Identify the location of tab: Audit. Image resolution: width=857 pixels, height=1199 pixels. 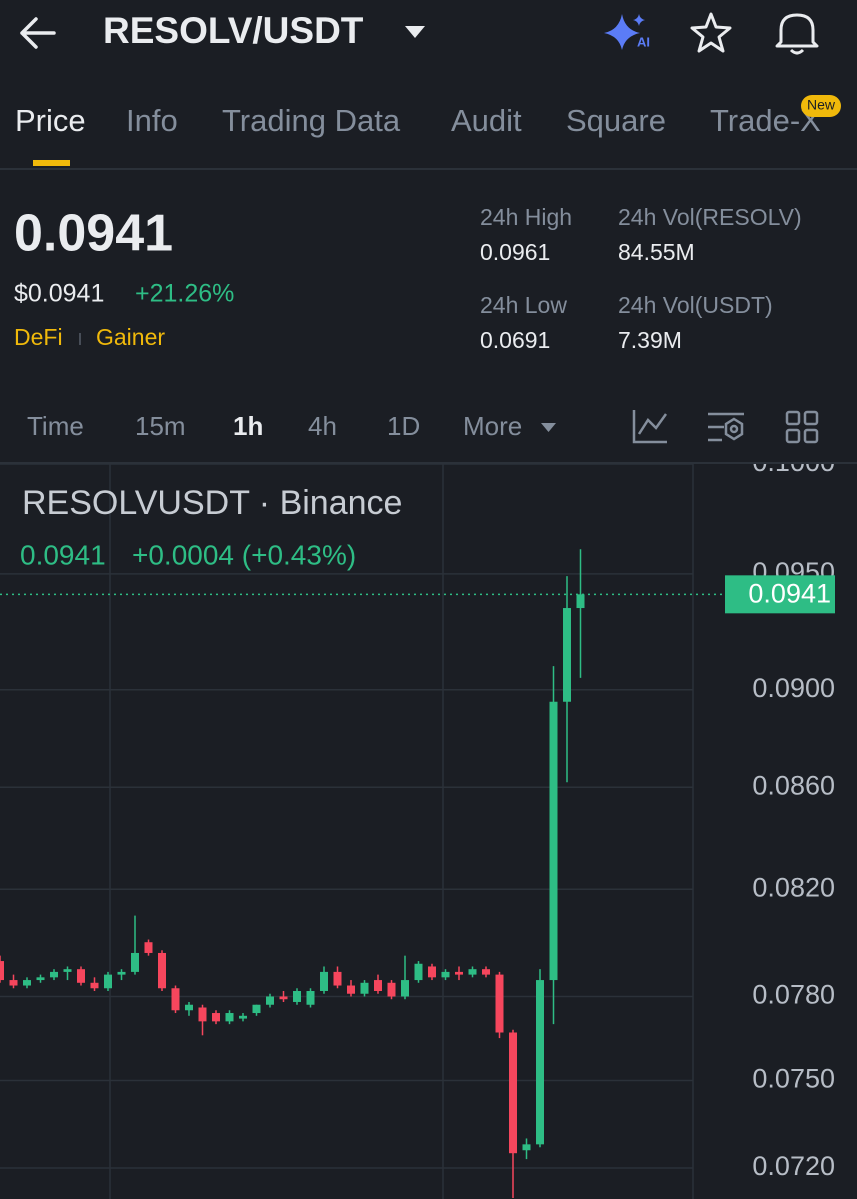
(486, 120).